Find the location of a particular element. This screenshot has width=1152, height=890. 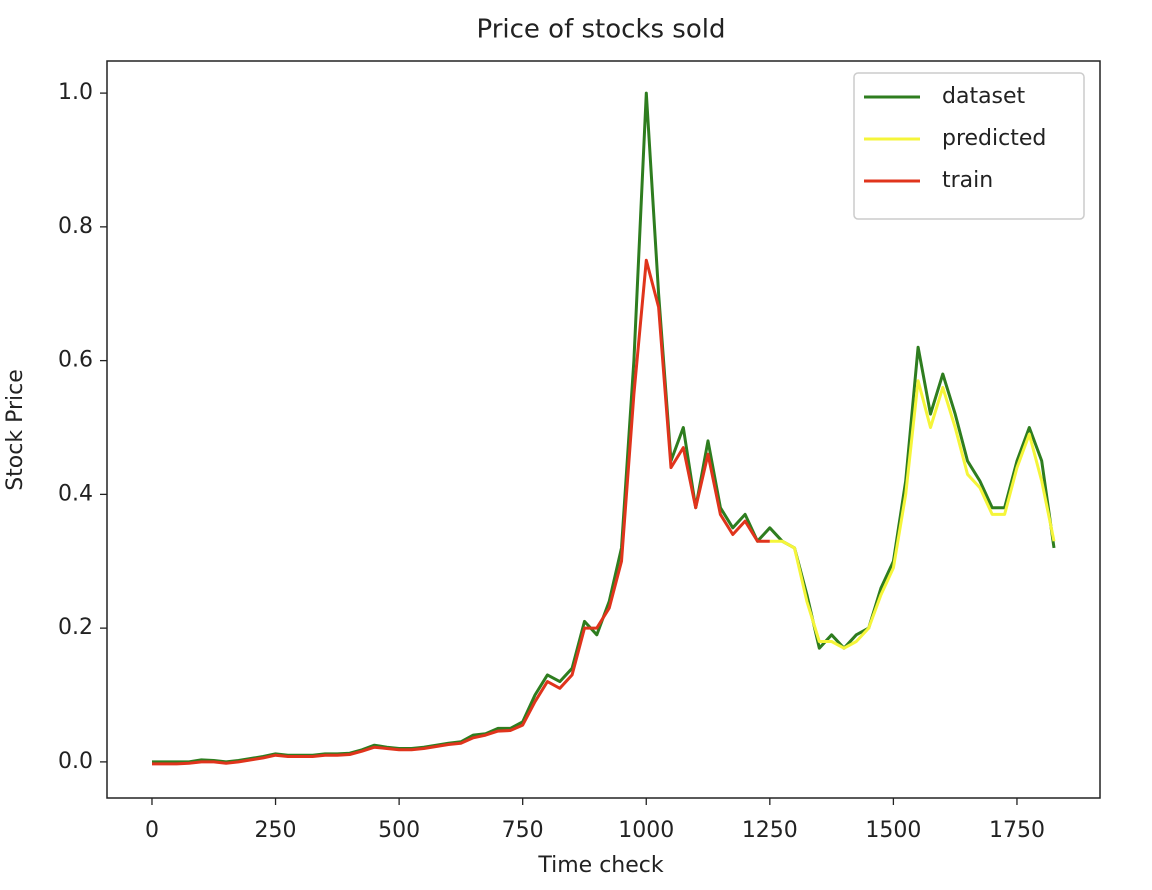

x-tick-label: 1000 is located at coordinates (646, 830).